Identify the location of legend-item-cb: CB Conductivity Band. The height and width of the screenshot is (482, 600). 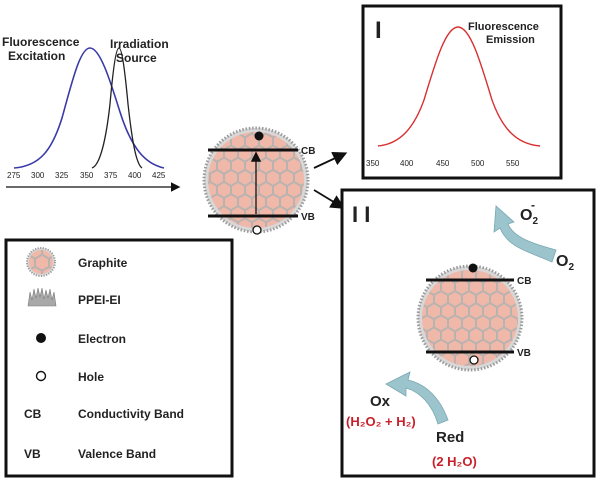
(104, 414).